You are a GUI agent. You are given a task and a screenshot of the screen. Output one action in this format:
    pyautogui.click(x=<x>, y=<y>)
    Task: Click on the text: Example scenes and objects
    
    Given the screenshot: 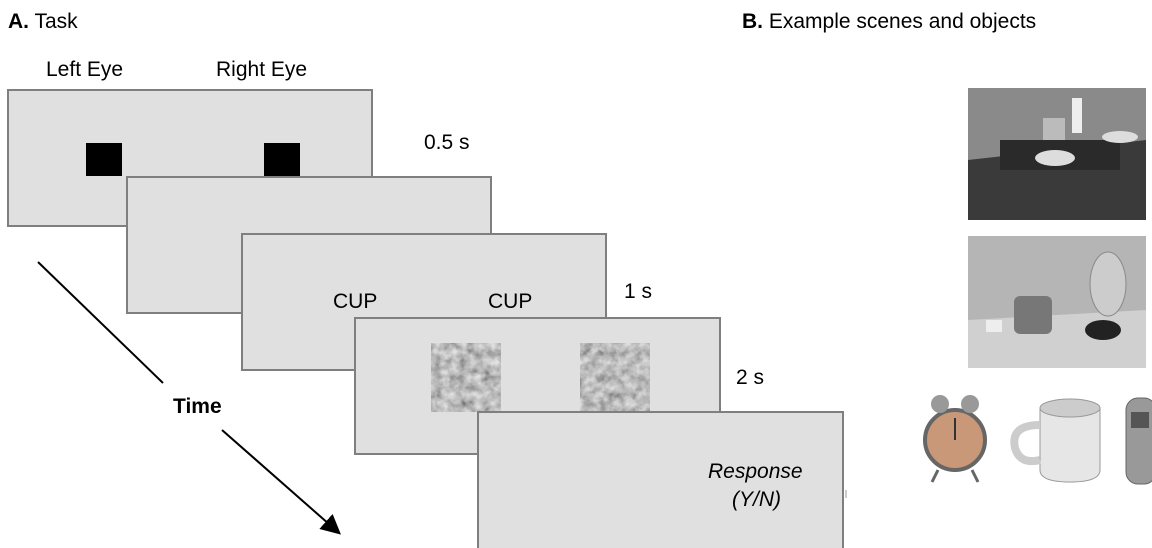 What is the action you would take?
    pyautogui.click(x=902, y=21)
    